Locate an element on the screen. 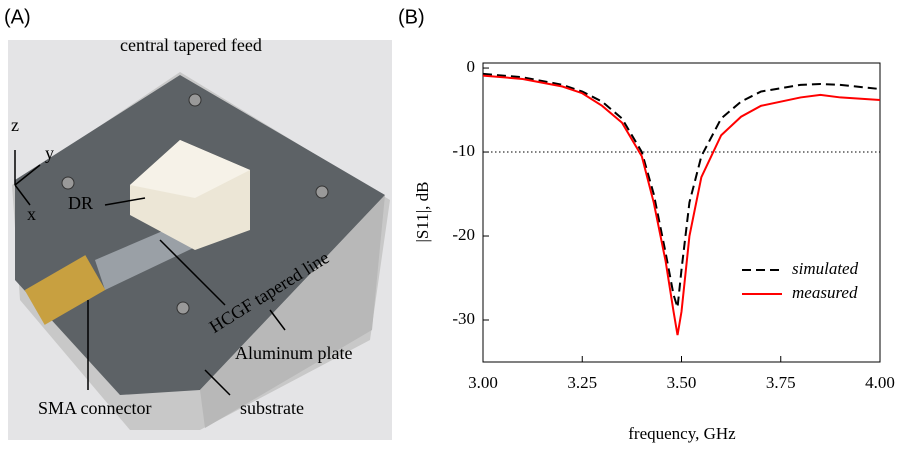 This screenshot has width=919, height=450. panel-label: (B) is located at coordinates (411, 17).